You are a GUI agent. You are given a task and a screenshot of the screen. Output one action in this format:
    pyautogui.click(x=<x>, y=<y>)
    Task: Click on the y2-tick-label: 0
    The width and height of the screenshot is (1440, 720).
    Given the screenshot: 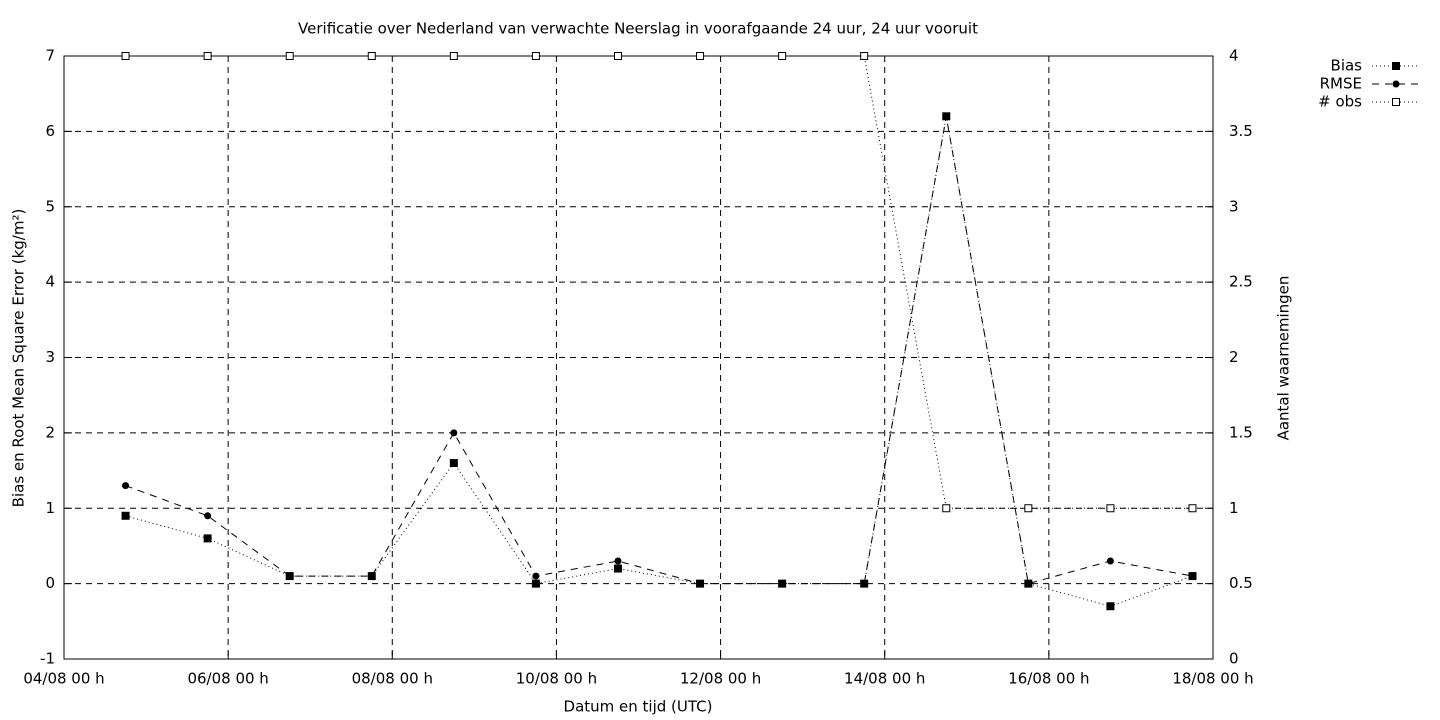 What is the action you would take?
    pyautogui.click(x=1234, y=659)
    